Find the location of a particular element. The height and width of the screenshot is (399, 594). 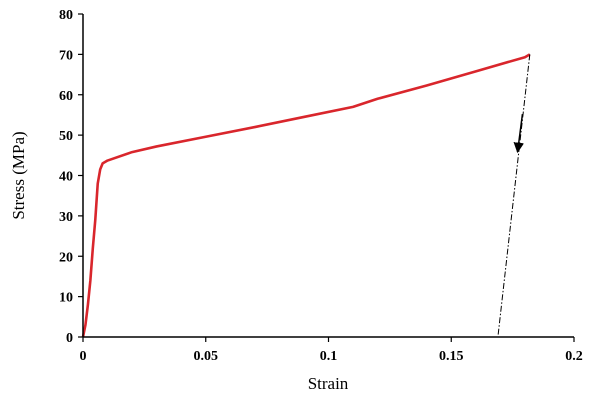

unloading-line is located at coordinates (514, 196).